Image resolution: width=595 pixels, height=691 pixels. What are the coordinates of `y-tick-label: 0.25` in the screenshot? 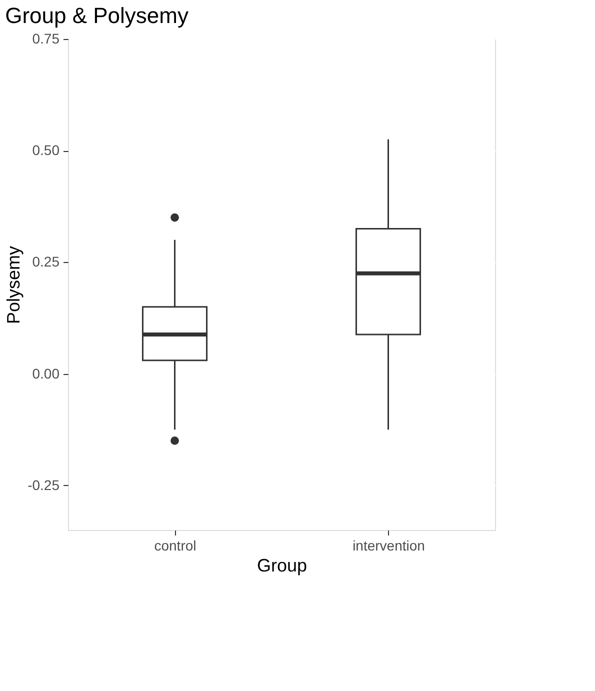 It's located at (46, 262).